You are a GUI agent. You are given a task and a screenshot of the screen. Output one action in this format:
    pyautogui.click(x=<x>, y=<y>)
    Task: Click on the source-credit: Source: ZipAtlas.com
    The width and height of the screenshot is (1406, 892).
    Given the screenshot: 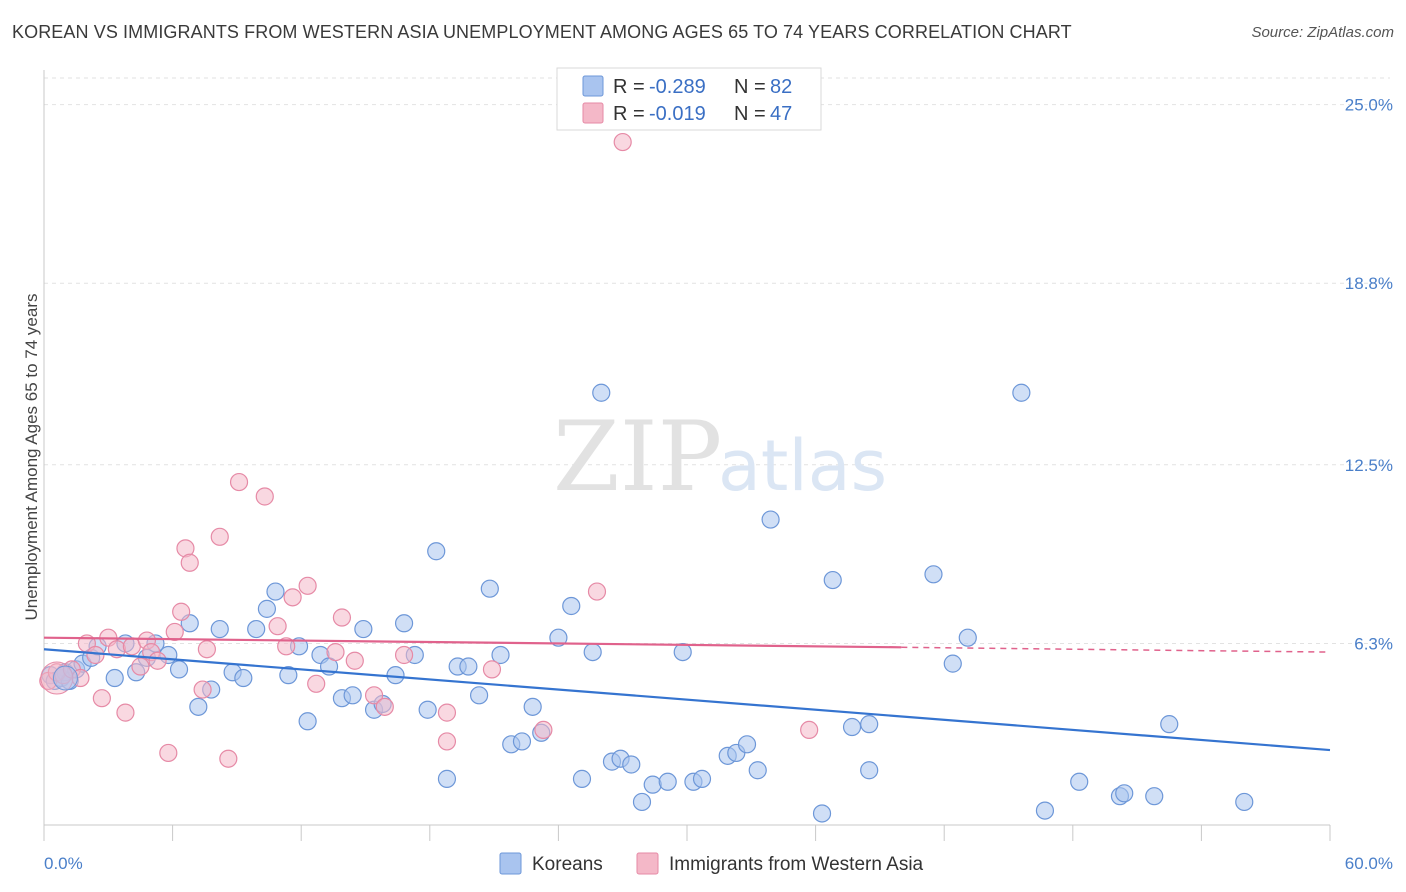 What is the action you would take?
    pyautogui.click(x=1322, y=32)
    